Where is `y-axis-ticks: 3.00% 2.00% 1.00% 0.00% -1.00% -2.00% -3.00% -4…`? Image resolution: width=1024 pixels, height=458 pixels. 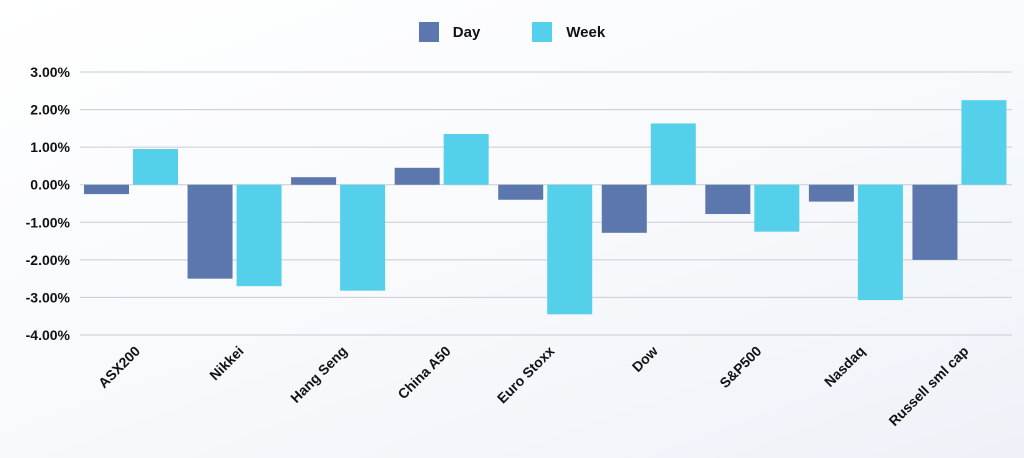 y-axis-ticks: 3.00% 2.00% 1.00% 0.00% -1.00% -2.00% -3.00% -4… is located at coordinates (48, 203).